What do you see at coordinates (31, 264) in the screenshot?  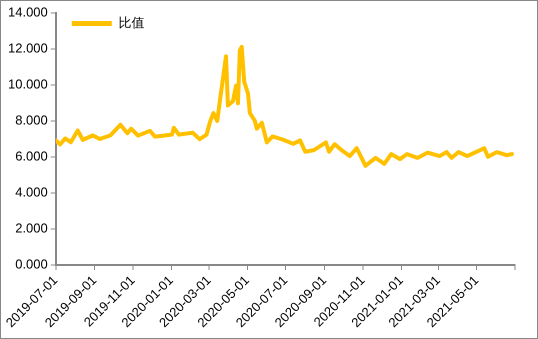 I see `y-tick-label: 0.000` at bounding box center [31, 264].